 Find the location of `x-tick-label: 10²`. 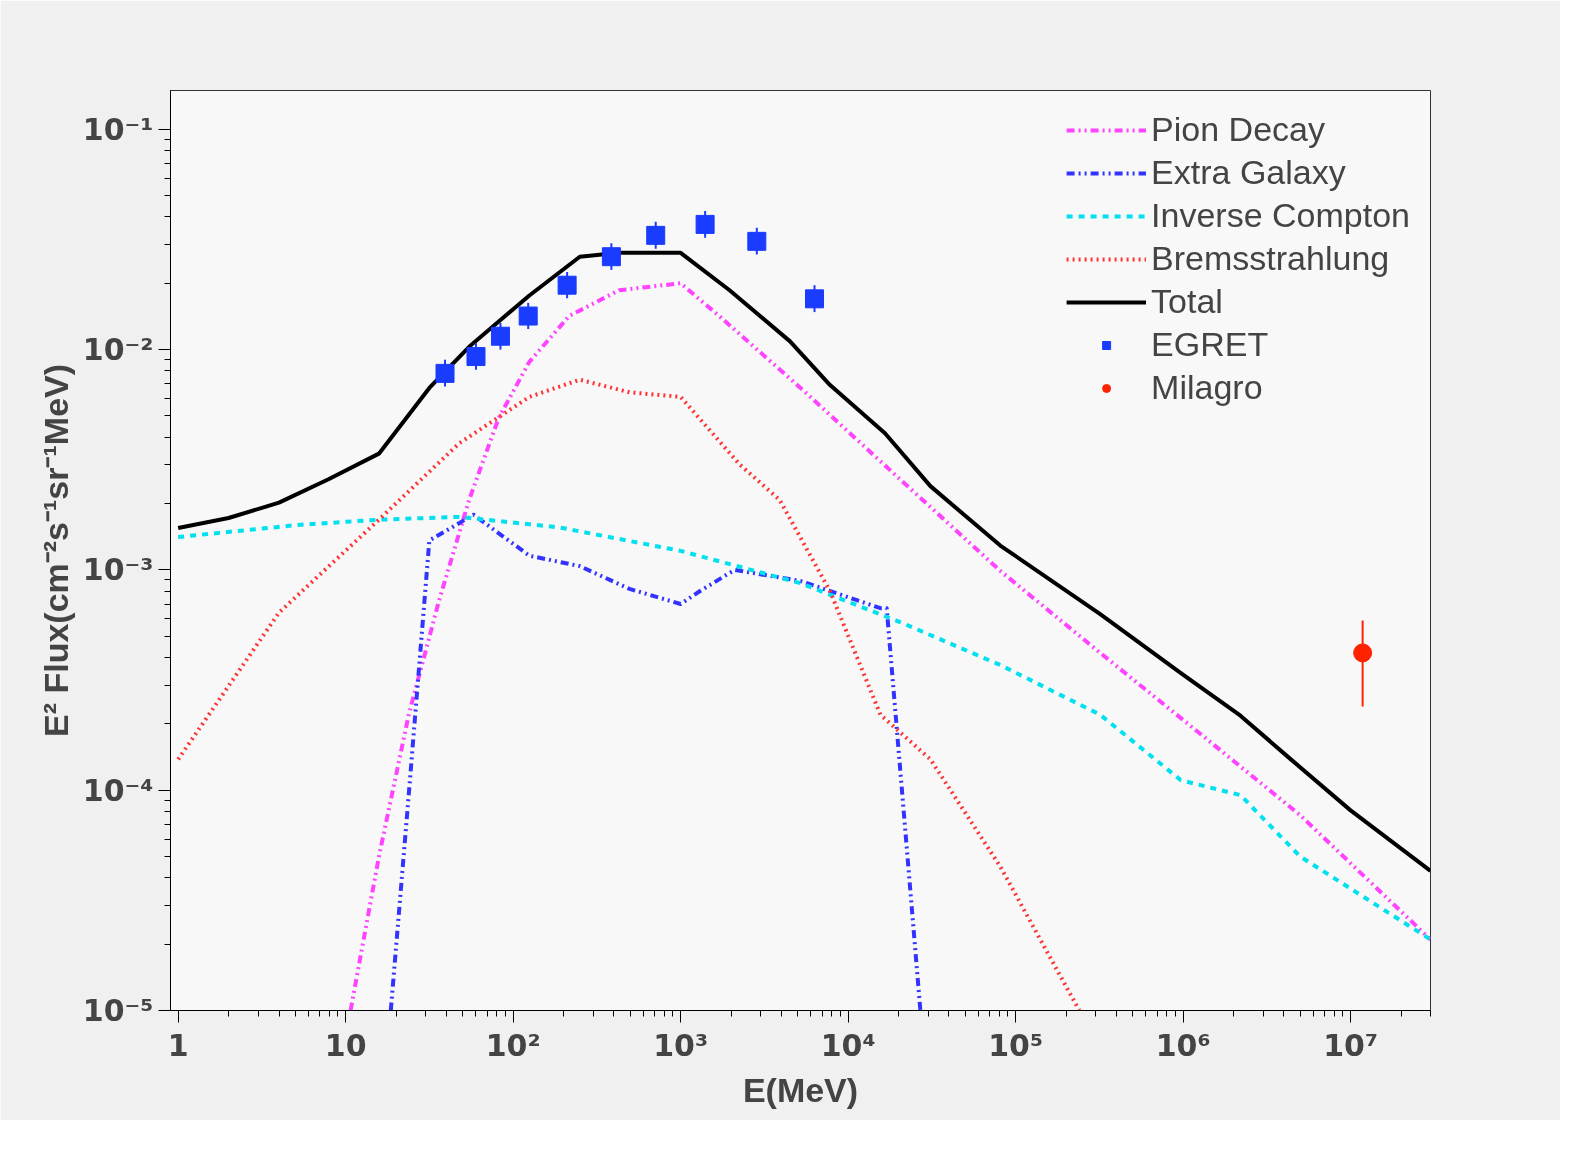

x-tick-label: 10² is located at coordinates (513, 1045).